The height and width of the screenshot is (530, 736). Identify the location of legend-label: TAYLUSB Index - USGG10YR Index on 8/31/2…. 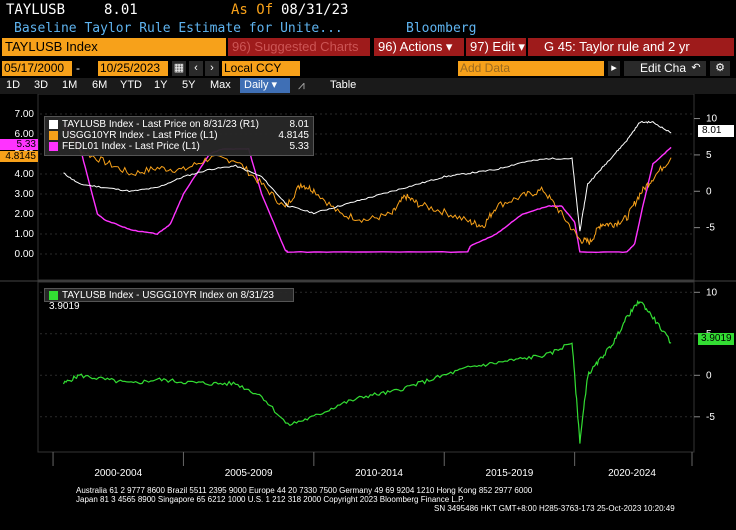
(168, 295).